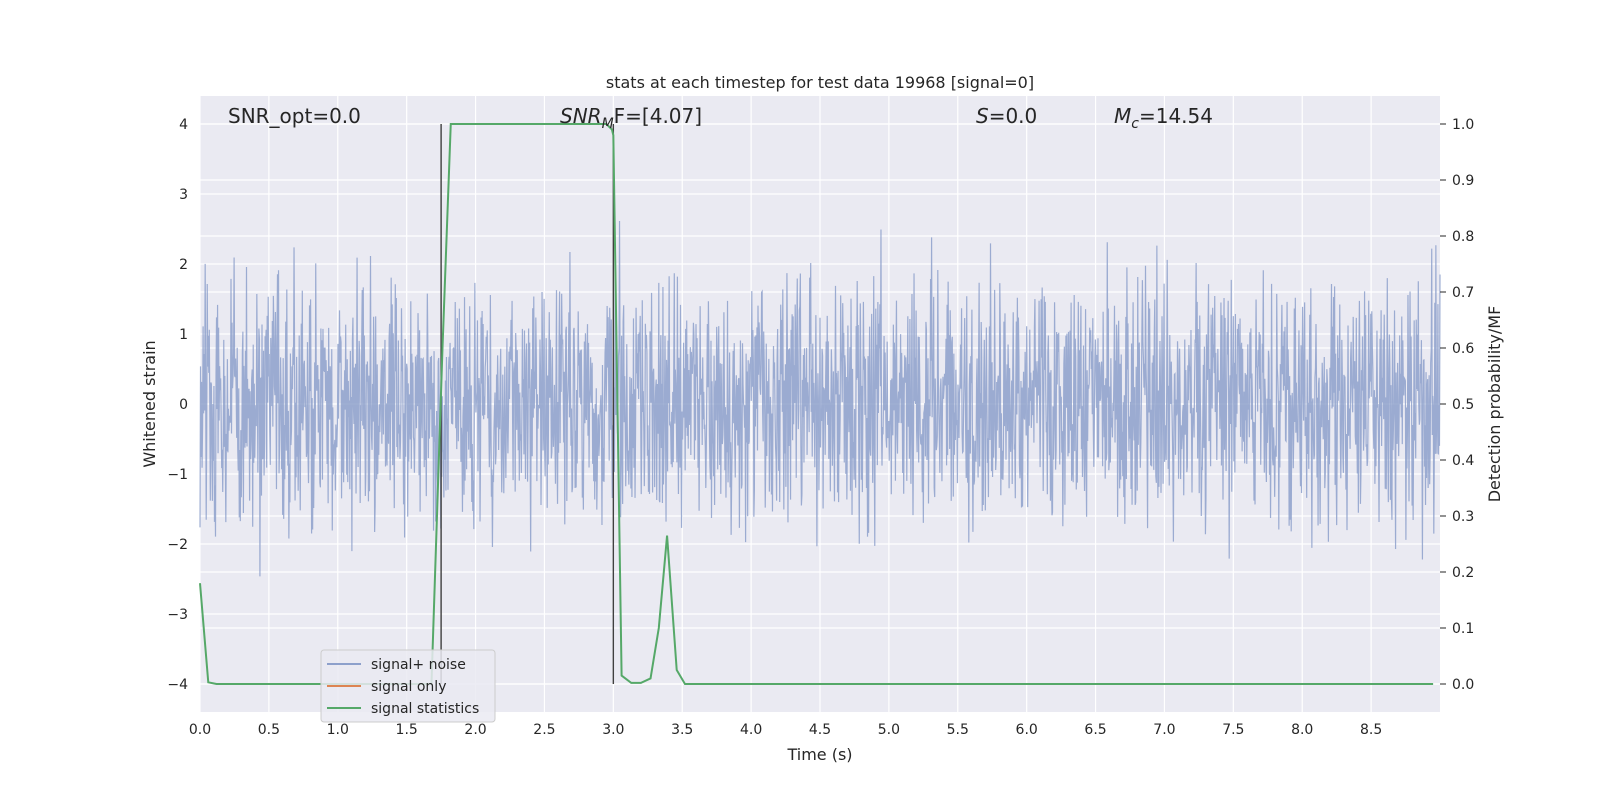  Describe the element at coordinates (407, 730) in the screenshot. I see `x-tick-label: 1.5` at that location.